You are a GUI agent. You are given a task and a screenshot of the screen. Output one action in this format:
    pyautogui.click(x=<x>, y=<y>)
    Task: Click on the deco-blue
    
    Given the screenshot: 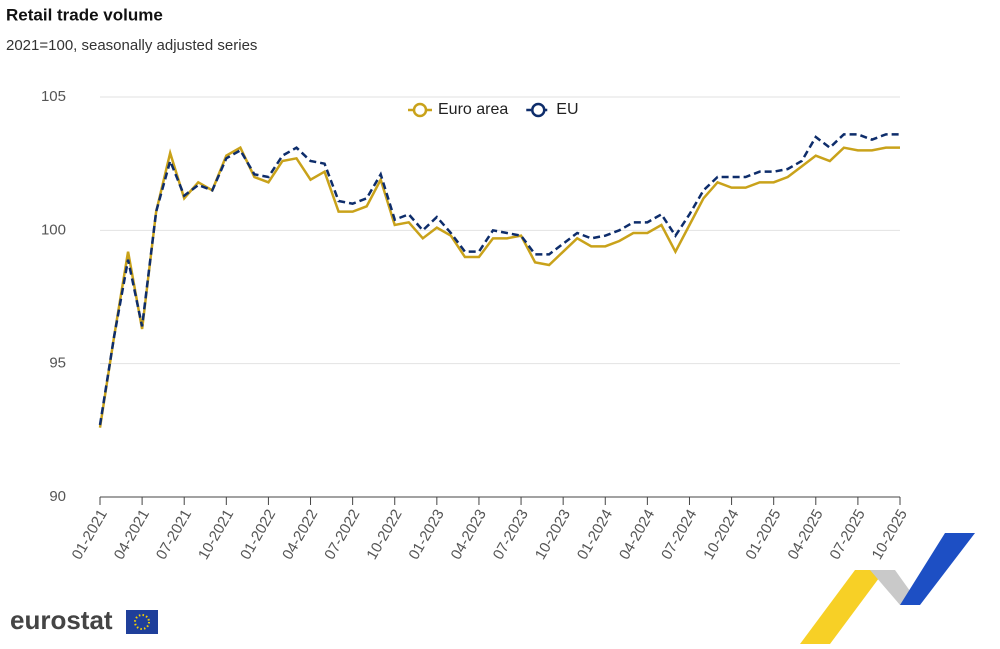 What is the action you would take?
    pyautogui.click(x=937, y=569)
    